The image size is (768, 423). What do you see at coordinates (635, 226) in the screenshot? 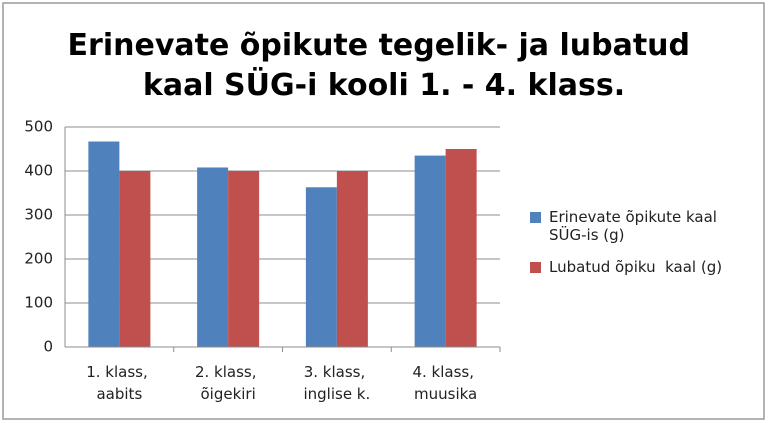
I see `legend-label: Erinevate õpikute kaal SÜG-is (g)` at bounding box center [635, 226].